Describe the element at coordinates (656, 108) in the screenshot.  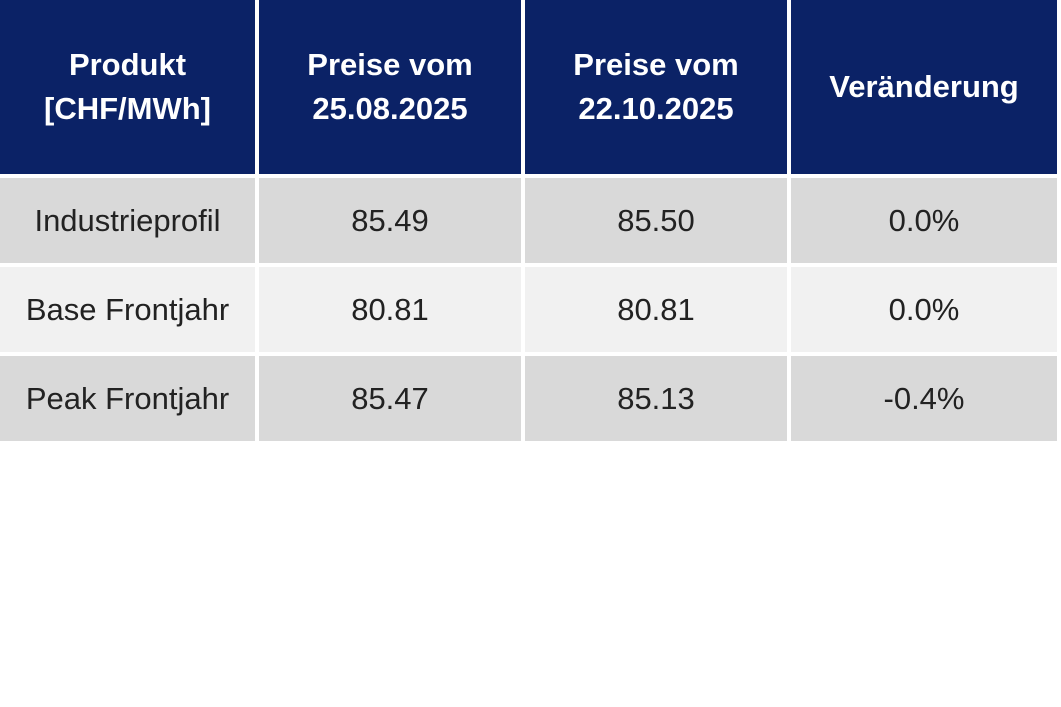
I see `header-text: 22.10.2025` at that location.